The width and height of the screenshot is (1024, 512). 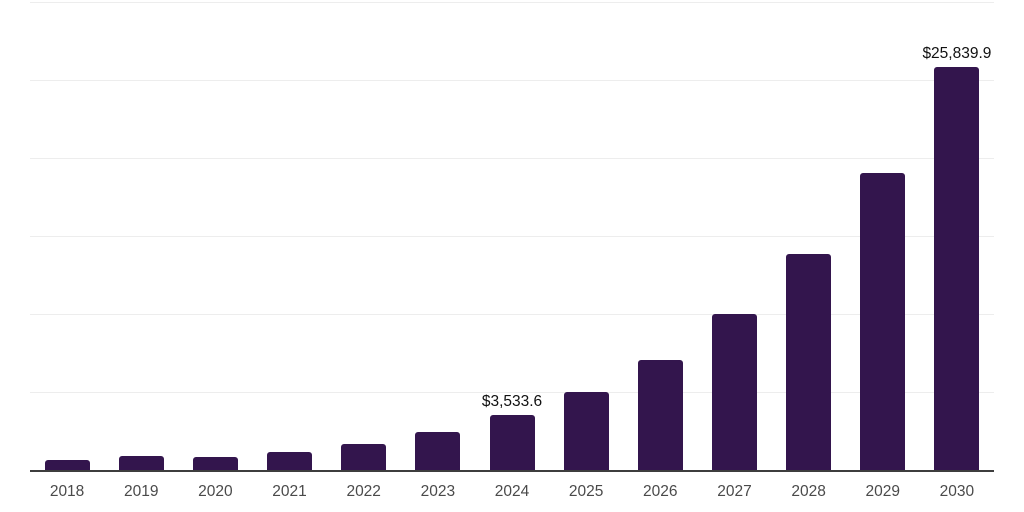 I want to click on x-tick-label-2030: 2030, so click(x=957, y=491).